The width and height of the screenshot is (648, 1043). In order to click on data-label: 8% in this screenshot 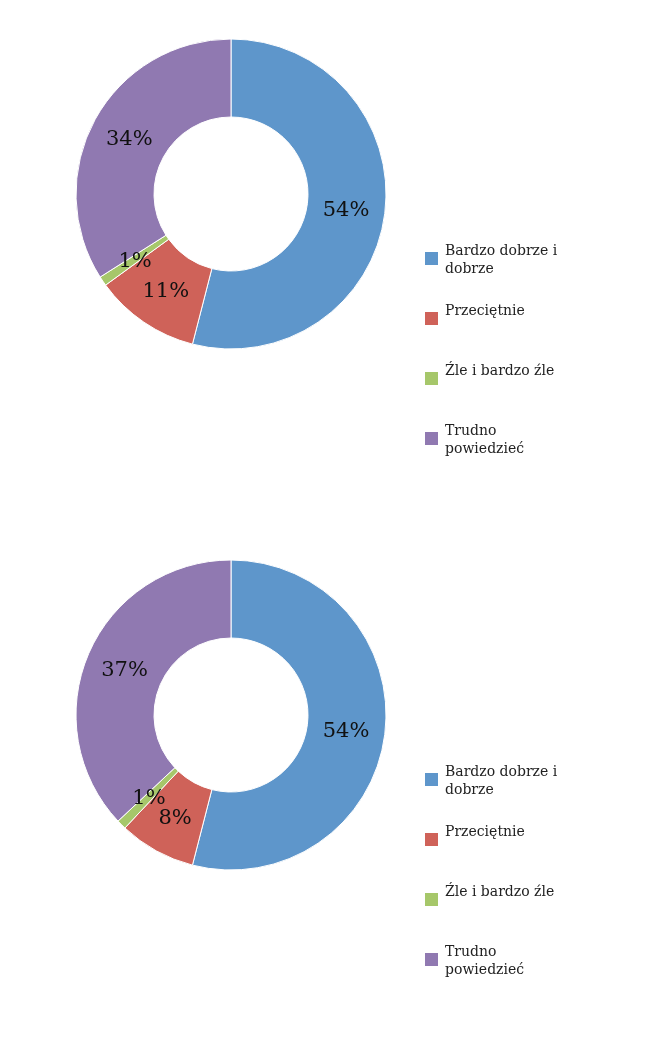, I will do `click(175, 817)`.